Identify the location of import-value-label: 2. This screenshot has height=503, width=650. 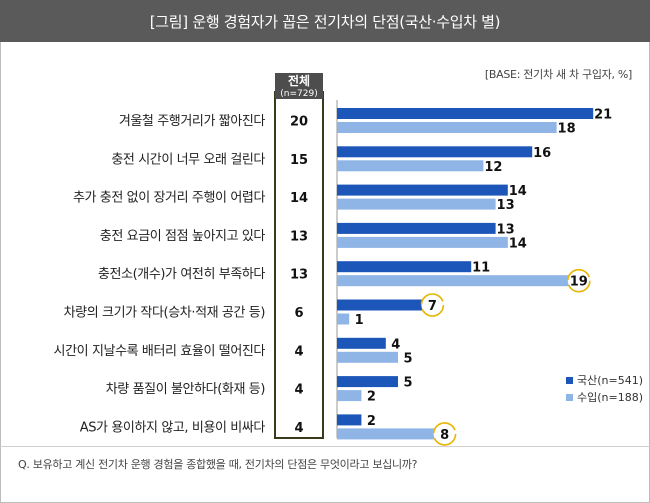
(371, 397).